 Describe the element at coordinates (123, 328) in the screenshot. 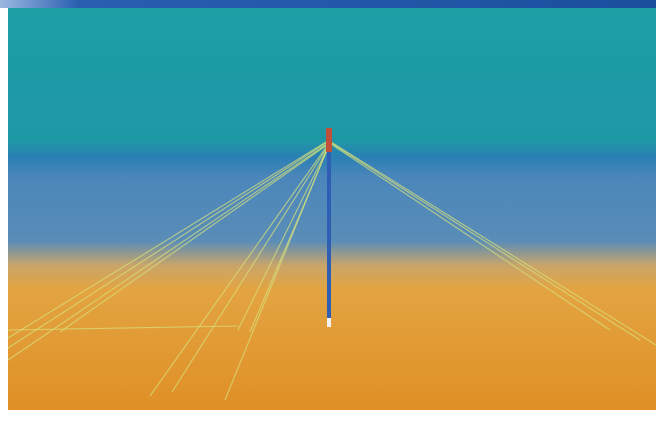

I see `seabed-line` at that location.